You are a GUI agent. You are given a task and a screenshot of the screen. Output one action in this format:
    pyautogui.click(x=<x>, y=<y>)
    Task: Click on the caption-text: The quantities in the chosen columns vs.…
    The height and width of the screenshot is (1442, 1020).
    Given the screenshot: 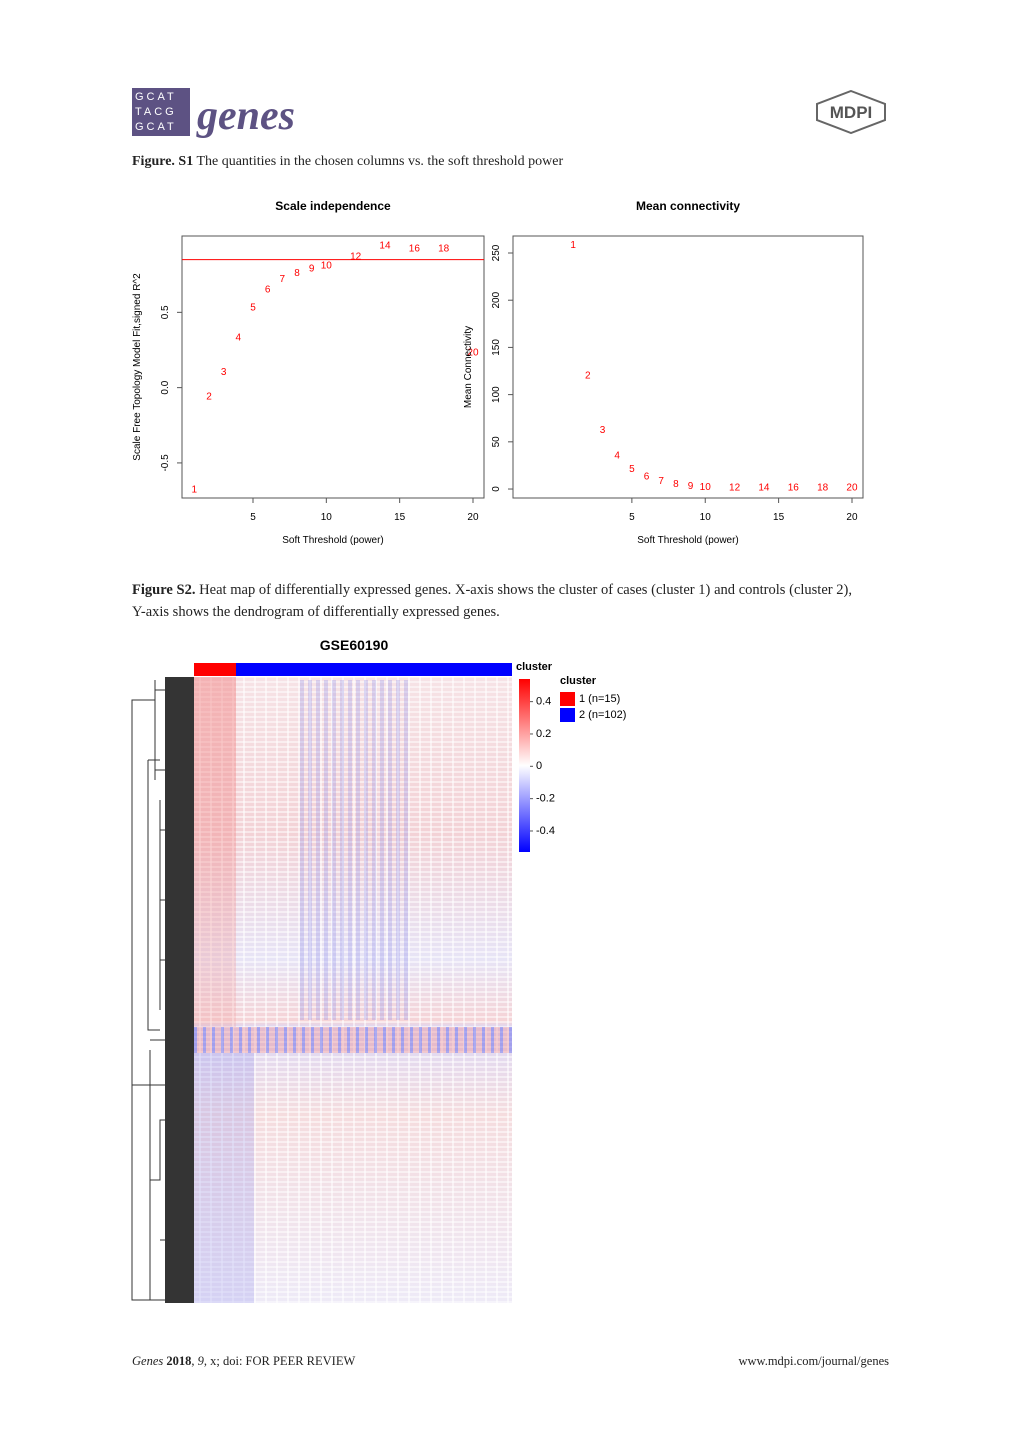 What is the action you would take?
    pyautogui.click(x=380, y=161)
    